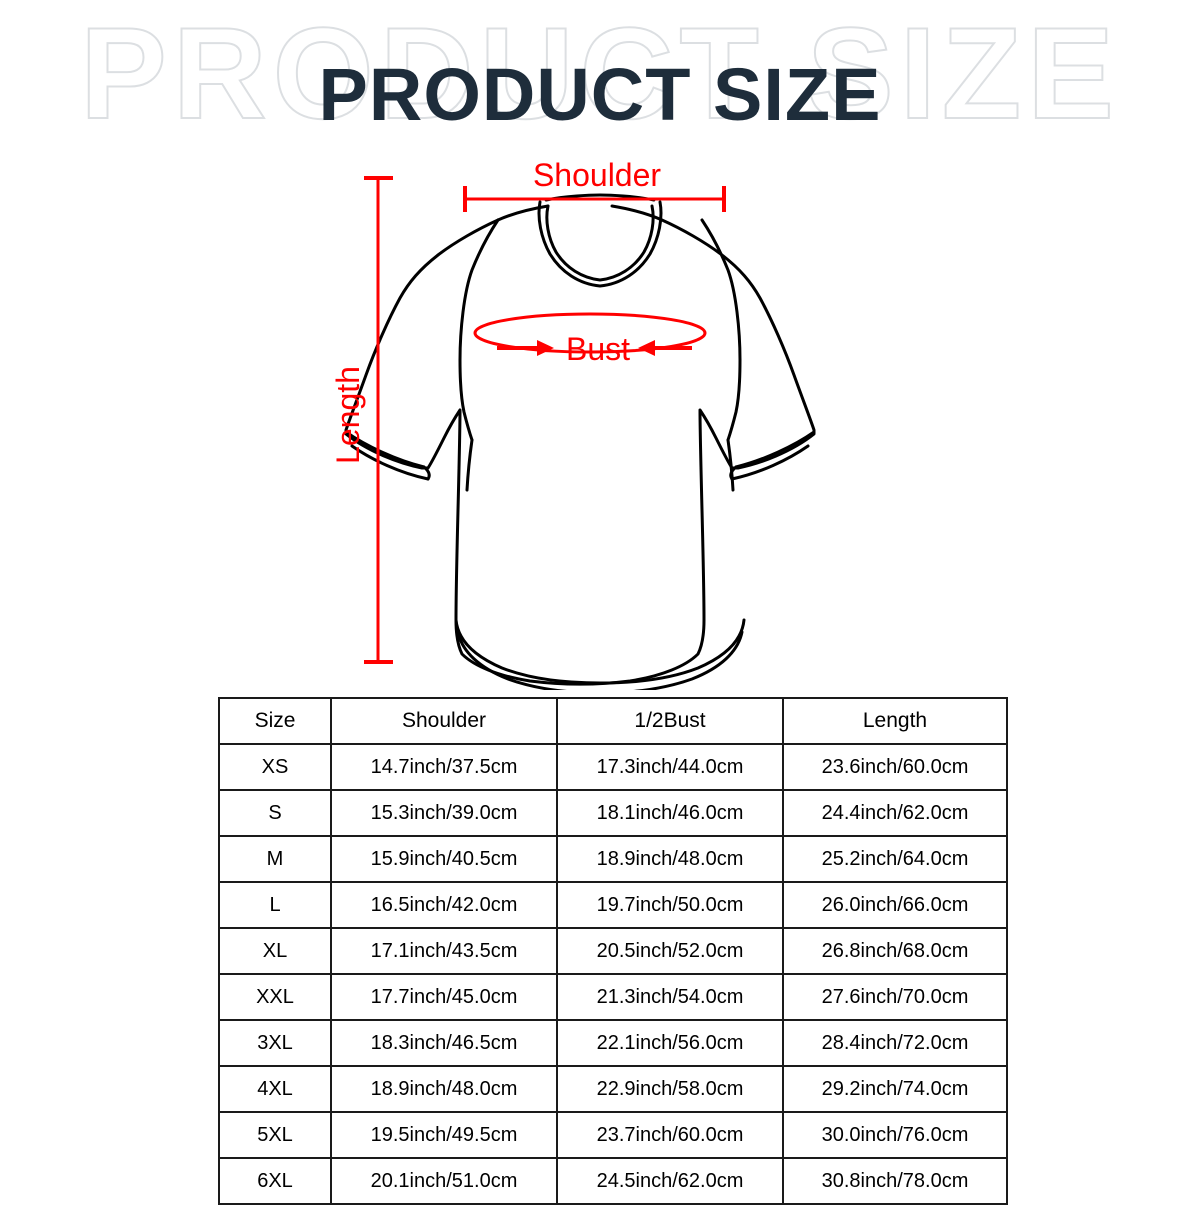 The width and height of the screenshot is (1200, 1205). What do you see at coordinates (600, 197) in the screenshot?
I see `collar-top-band-path` at bounding box center [600, 197].